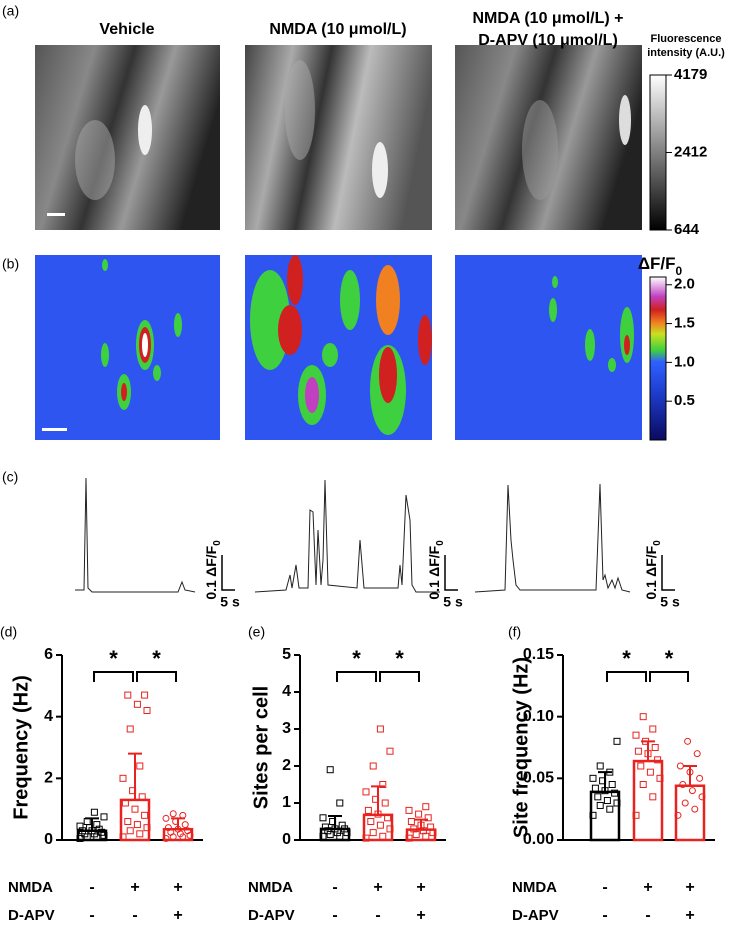 The width and height of the screenshot is (740, 940). I want to click on y-tick-label: 1, so click(286, 802).